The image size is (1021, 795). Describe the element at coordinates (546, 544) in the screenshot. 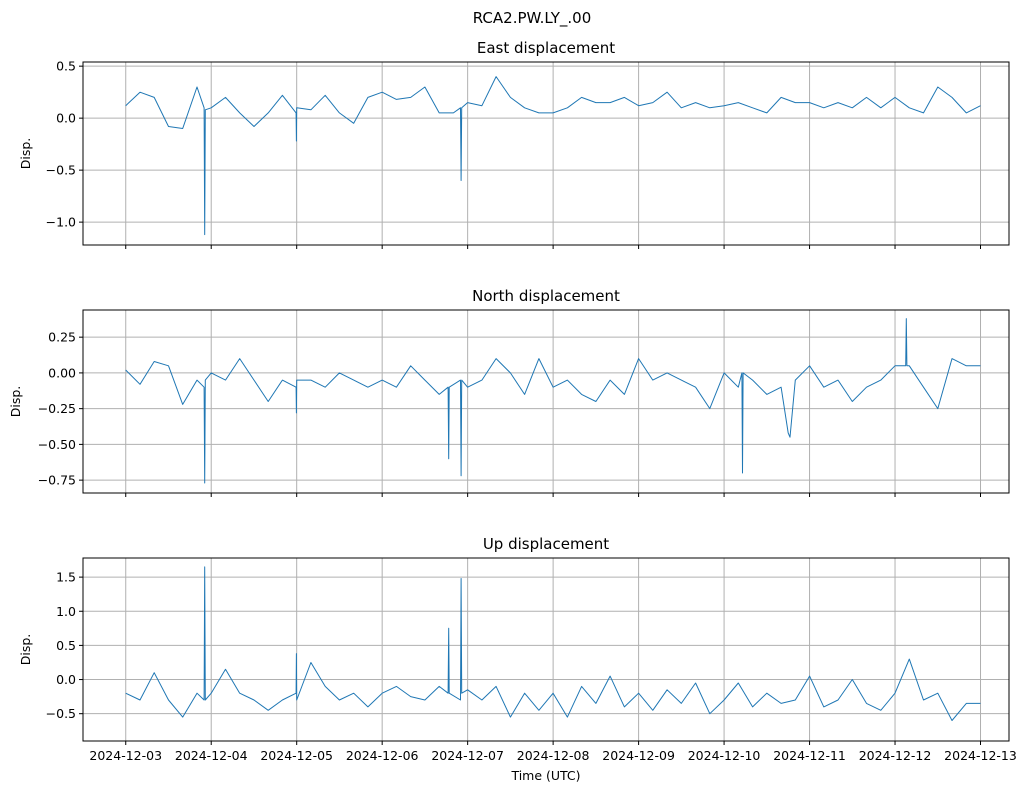

I see `panel-title: Up displacement` at that location.